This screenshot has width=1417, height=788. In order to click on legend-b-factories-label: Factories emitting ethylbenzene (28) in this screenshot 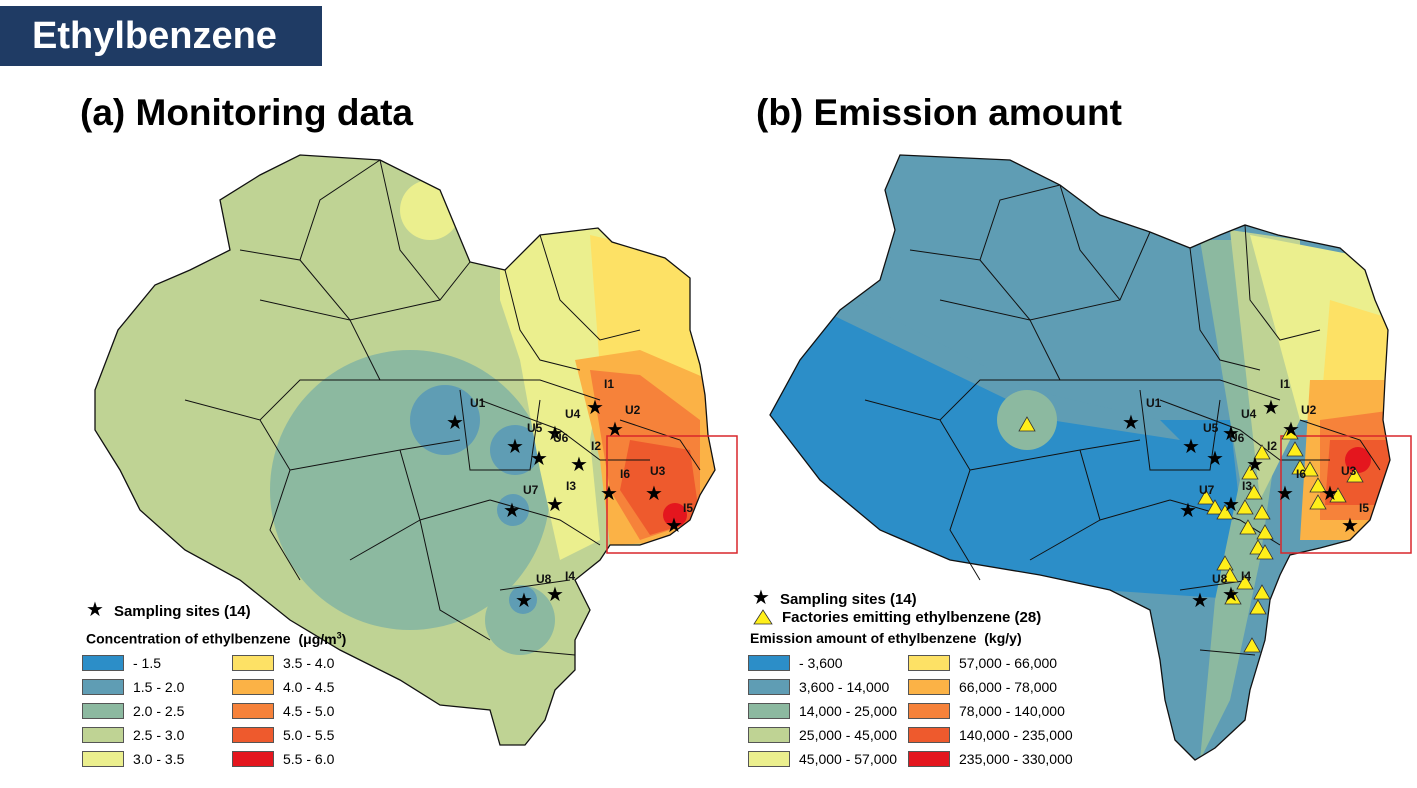, I will do `click(912, 617)`.